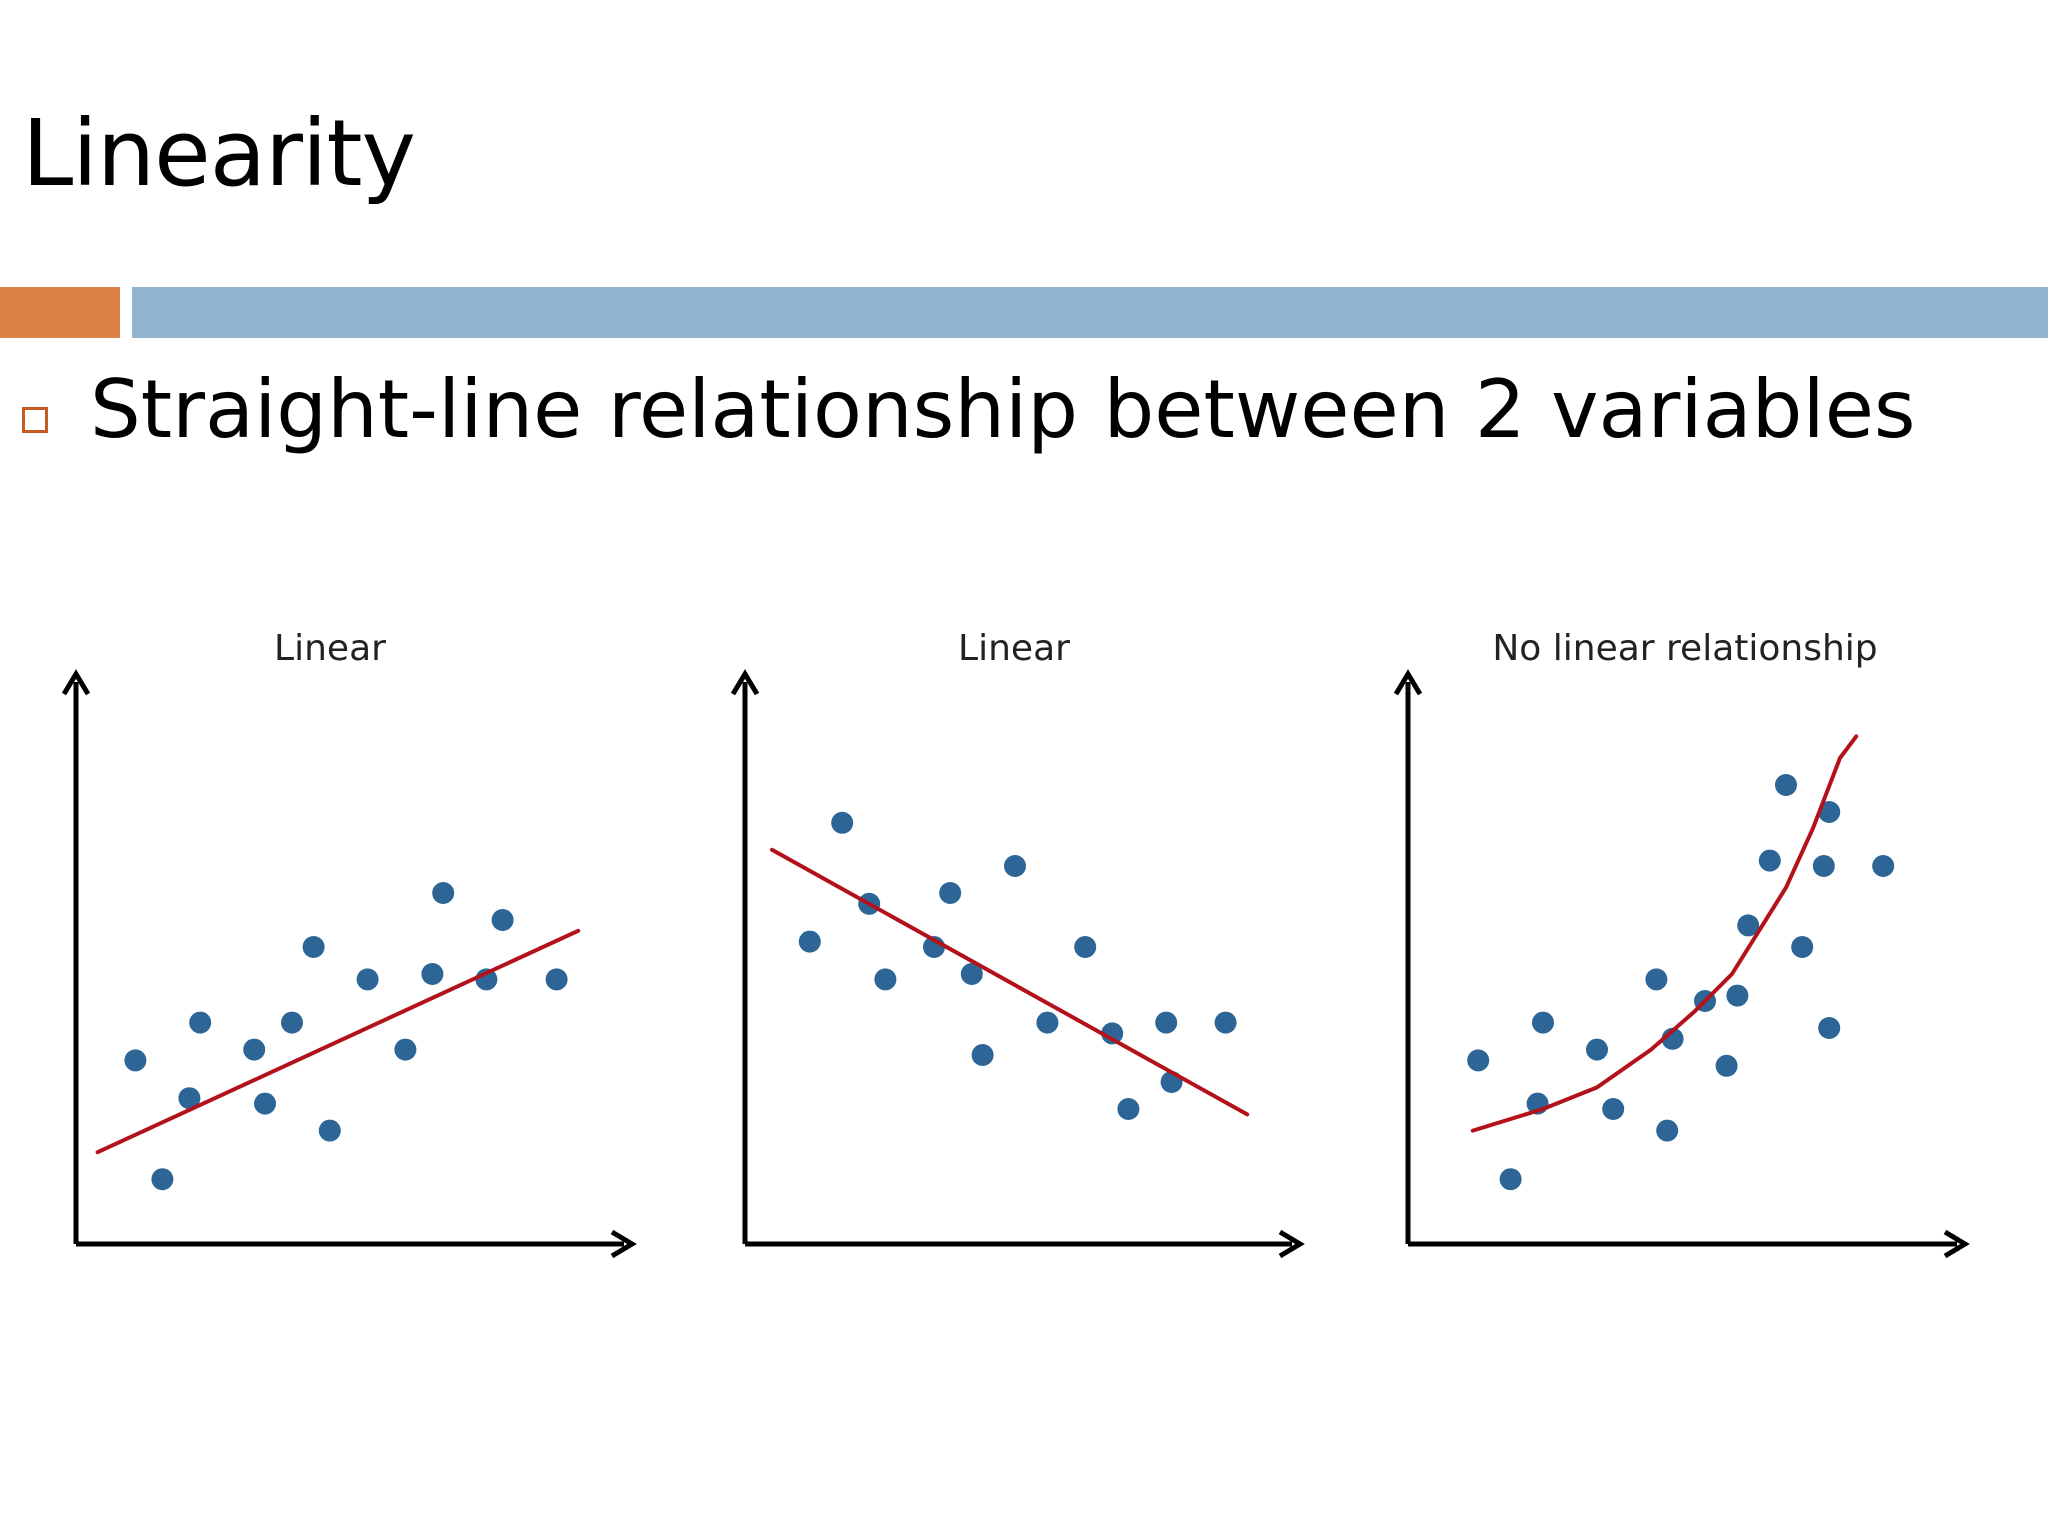  I want to click on title-accent-blue, so click(1090, 312).